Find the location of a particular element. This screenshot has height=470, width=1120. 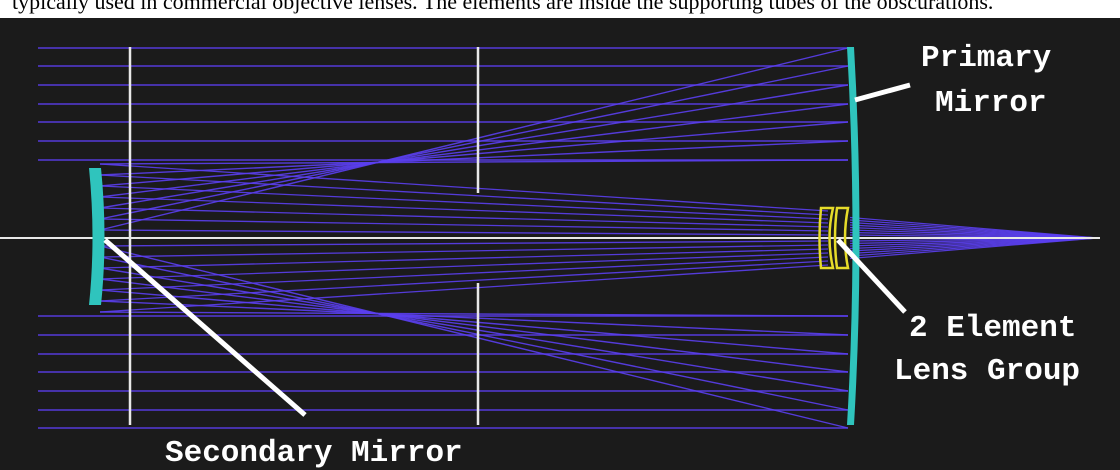

primary-mirror-label-line2: Mirror is located at coordinates (991, 103).